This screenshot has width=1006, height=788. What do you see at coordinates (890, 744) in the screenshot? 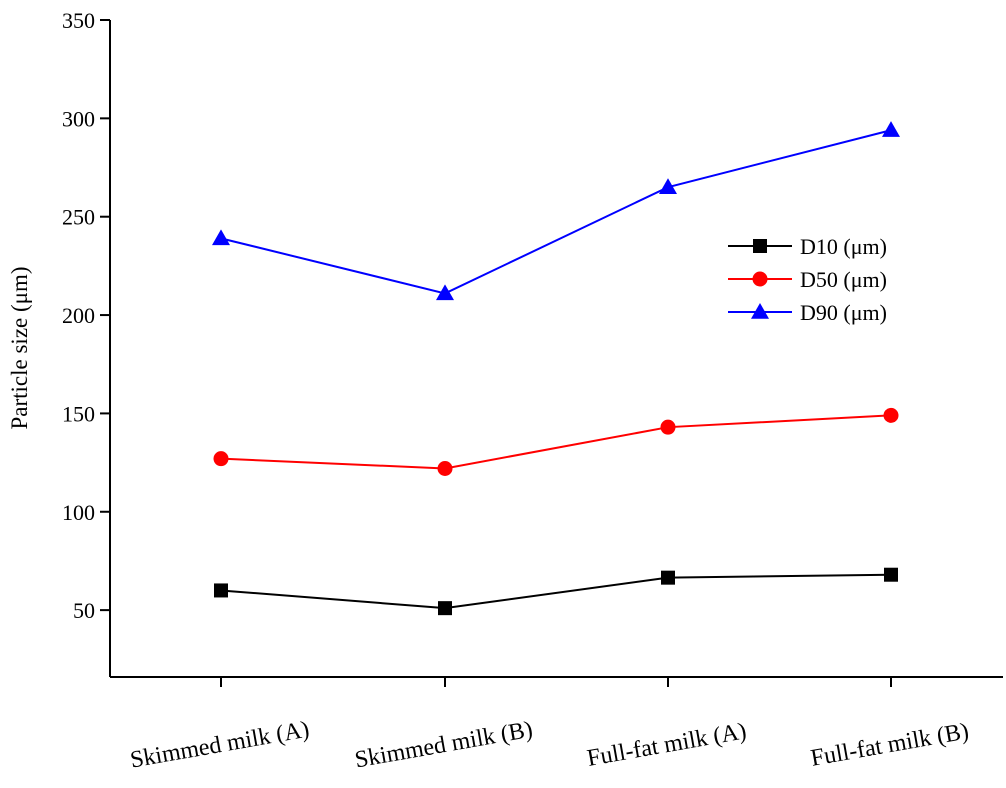
I see `x-category-label: Full-fat milk (B)` at bounding box center [890, 744].